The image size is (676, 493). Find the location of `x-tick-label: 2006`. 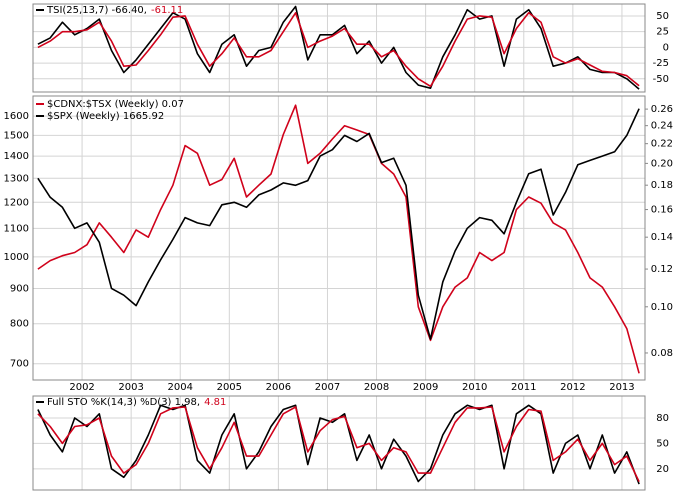

x-tick-label: 2006 is located at coordinates (278, 387).